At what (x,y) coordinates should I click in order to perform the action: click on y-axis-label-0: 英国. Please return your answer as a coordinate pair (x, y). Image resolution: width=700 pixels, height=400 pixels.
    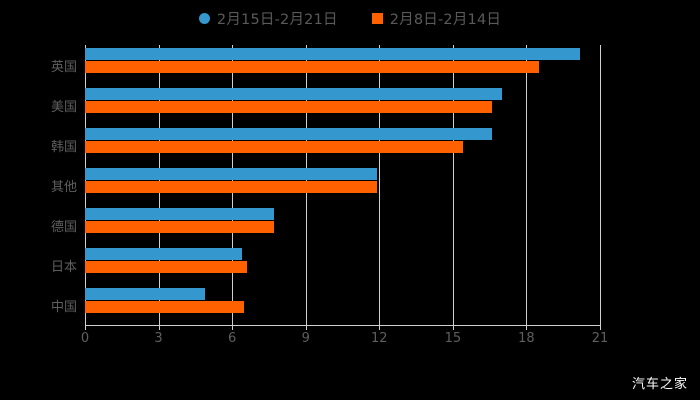
    Looking at the image, I should click on (63, 67).